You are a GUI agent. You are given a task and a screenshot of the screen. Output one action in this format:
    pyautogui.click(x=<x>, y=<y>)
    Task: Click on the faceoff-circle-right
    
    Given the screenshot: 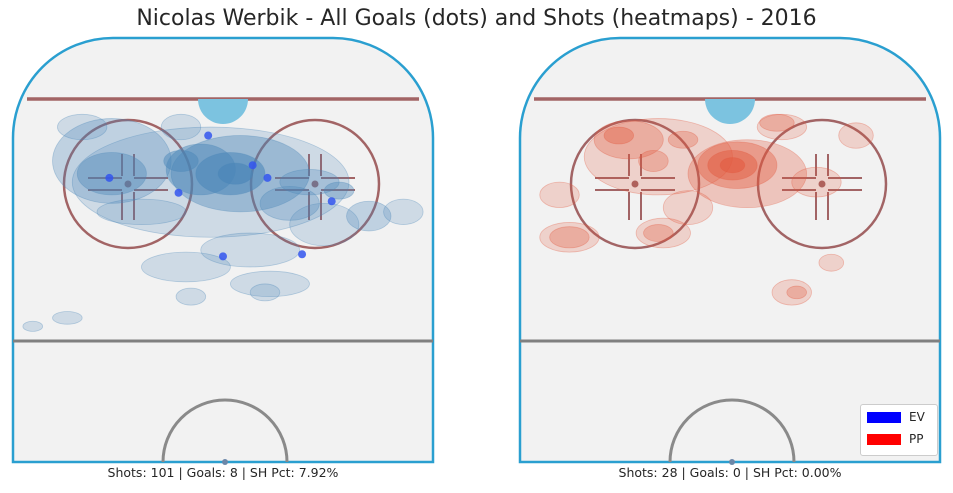 What is the action you would take?
    pyautogui.click(x=822, y=184)
    